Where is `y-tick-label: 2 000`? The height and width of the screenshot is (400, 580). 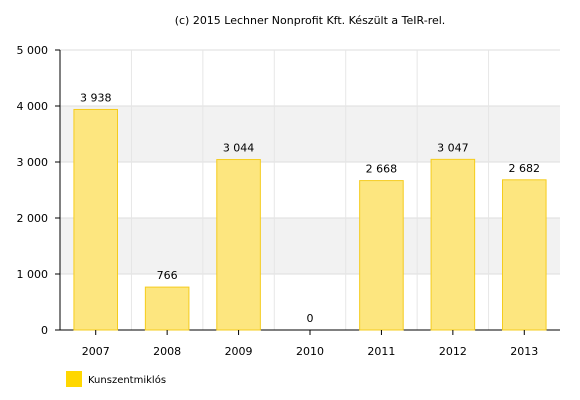
y-tick-label: 2 000 is located at coordinates (33, 218).